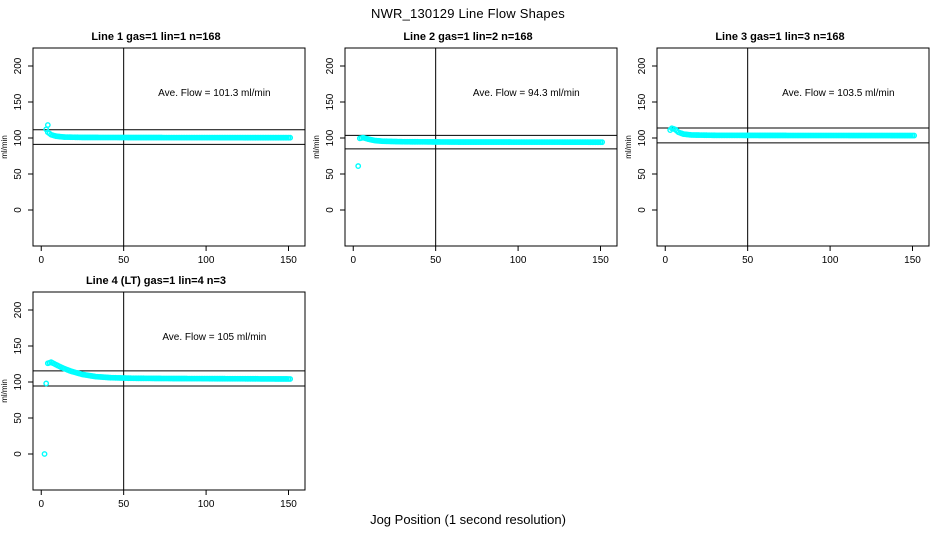 The width and height of the screenshot is (936, 540). I want to click on figure-title: NWR_130129 Line Flow Shapes, so click(467, 13).